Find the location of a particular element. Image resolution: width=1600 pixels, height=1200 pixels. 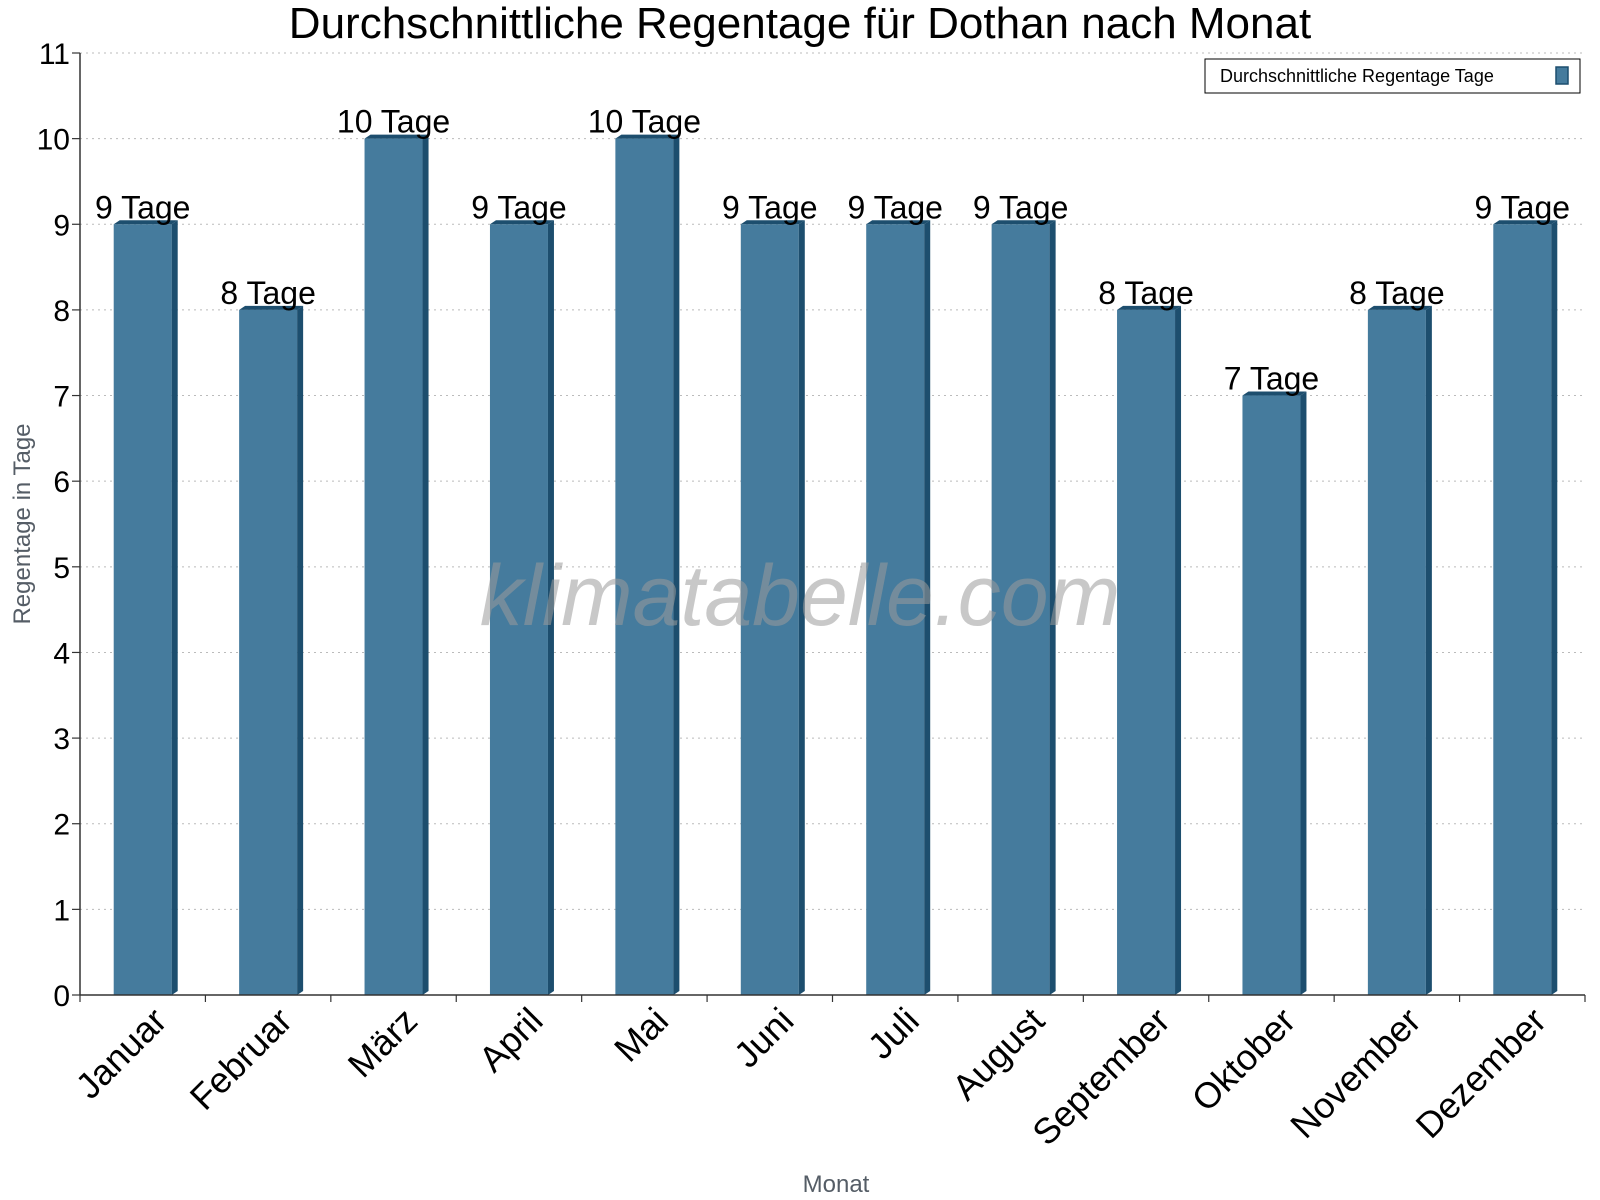

y-tick-label: 8 is located at coordinates (61, 311).